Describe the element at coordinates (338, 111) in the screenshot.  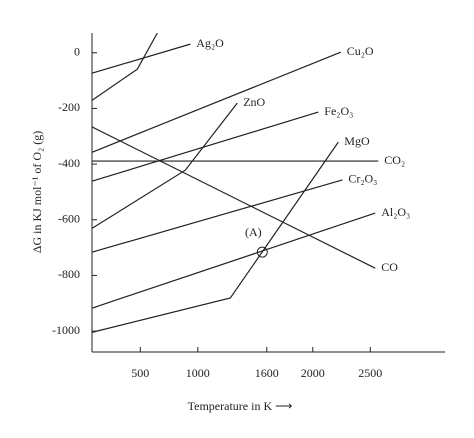
I see `series-label: Fe₂O₃` at that location.